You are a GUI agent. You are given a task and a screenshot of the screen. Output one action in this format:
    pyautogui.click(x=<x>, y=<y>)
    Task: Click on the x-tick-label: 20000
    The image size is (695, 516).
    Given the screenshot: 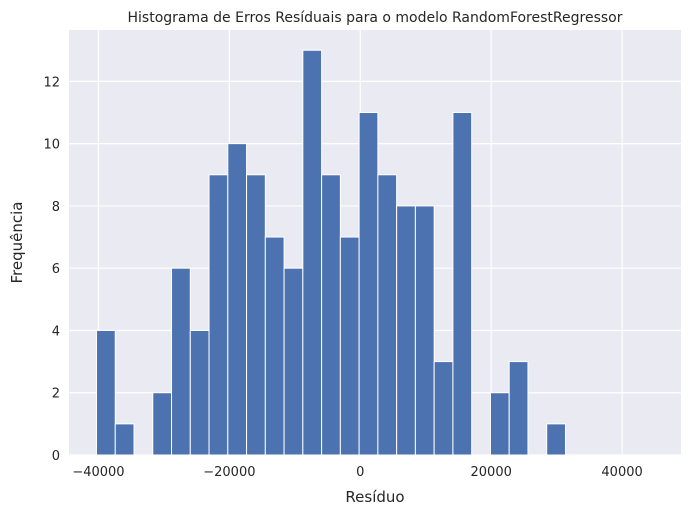 What is the action you would take?
    pyautogui.click(x=491, y=472)
    